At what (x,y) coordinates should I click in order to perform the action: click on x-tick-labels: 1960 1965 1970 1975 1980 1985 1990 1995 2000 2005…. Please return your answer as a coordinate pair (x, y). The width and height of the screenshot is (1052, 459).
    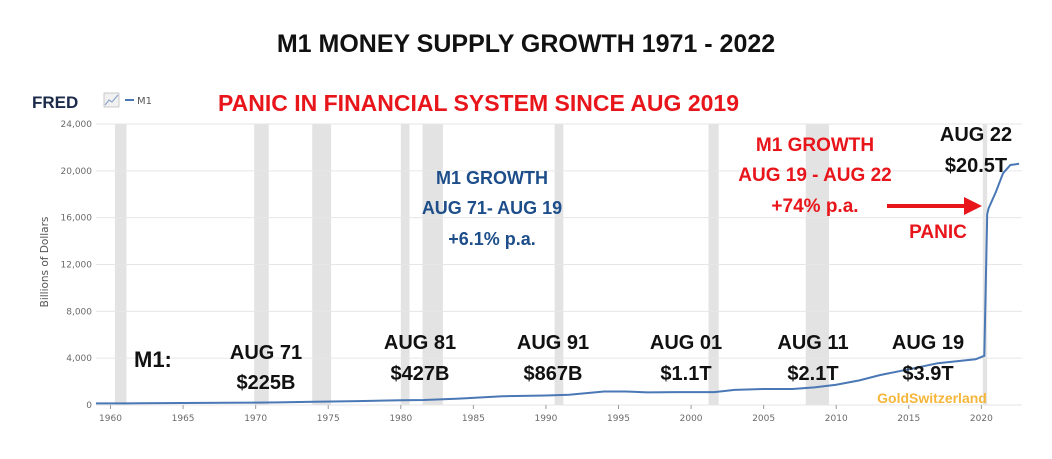
    Looking at the image, I should click on (546, 414).